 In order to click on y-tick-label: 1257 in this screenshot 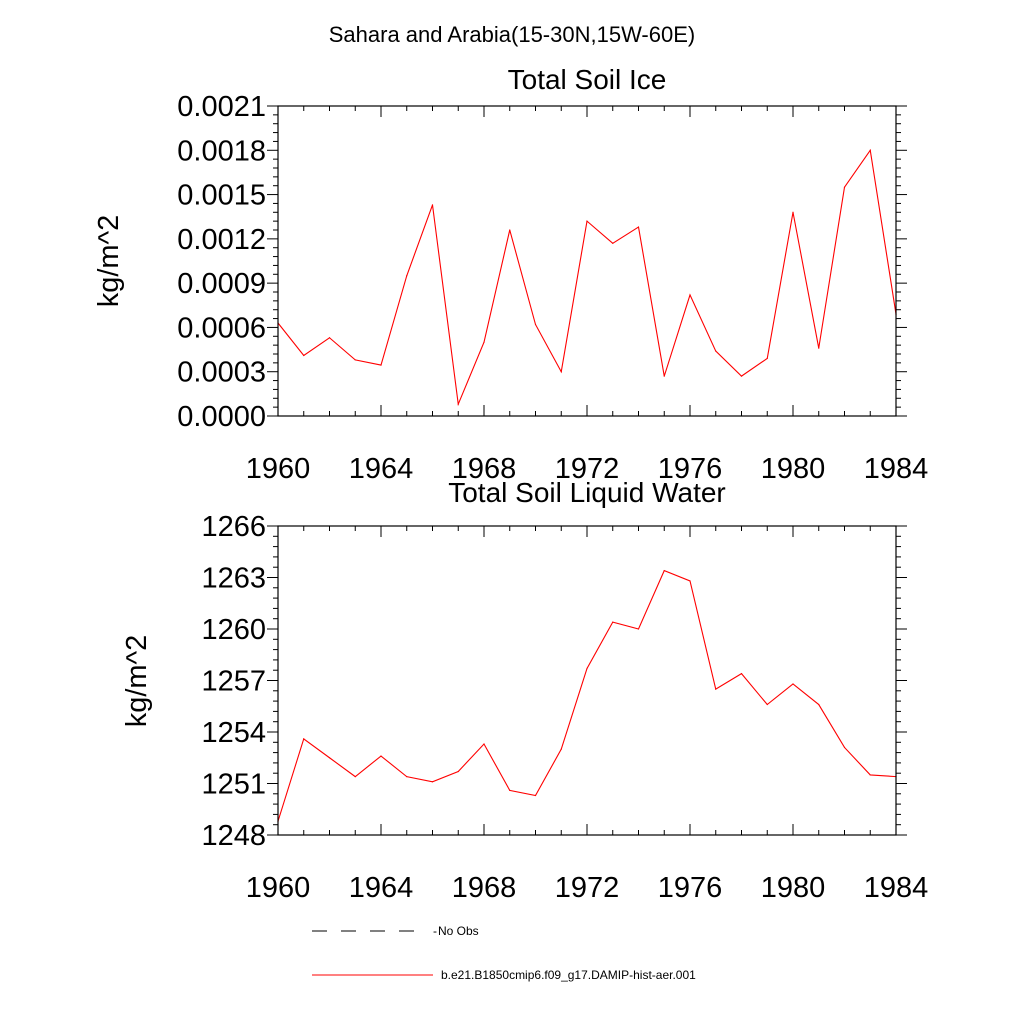, I will do `click(233, 682)`.